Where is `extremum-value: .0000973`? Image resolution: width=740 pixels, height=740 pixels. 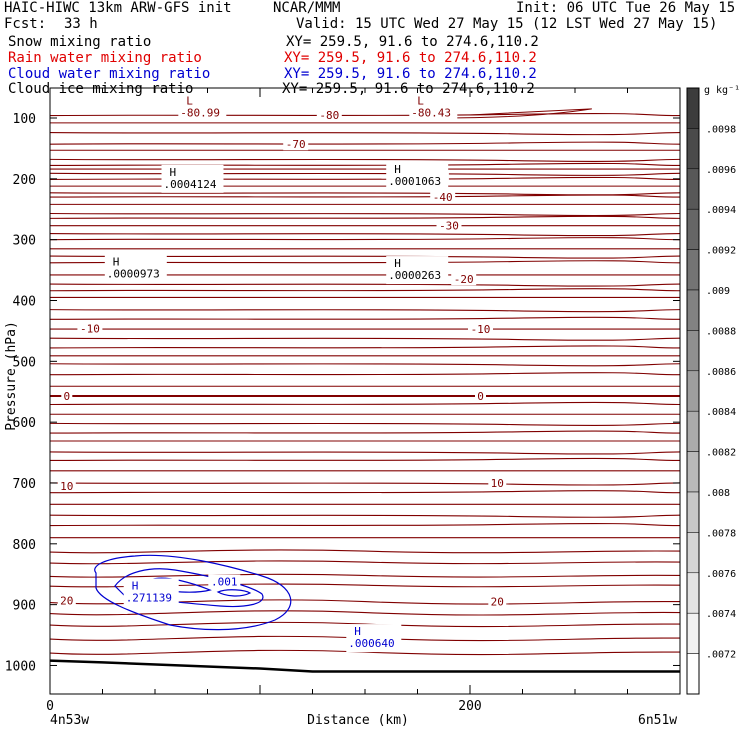
extremum-value: .0000973 is located at coordinates (133, 273).